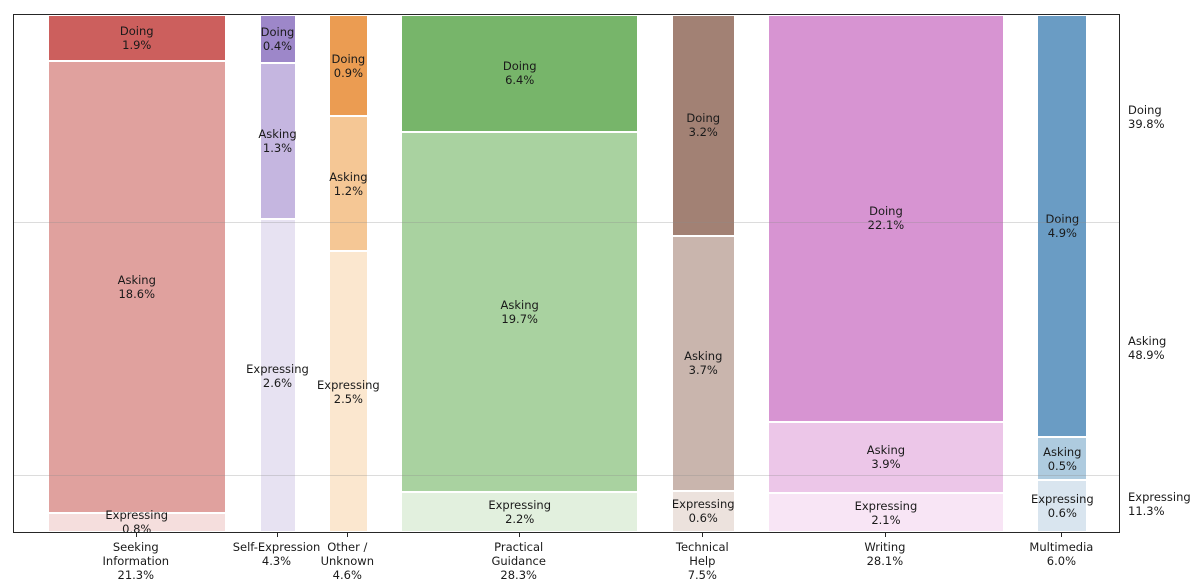 This screenshot has height=584, width=1200. I want to click on mosaic-column-technical-help: Doing 3.2% Asking 3.7% Expressing 0.6%, so click(703, 273).